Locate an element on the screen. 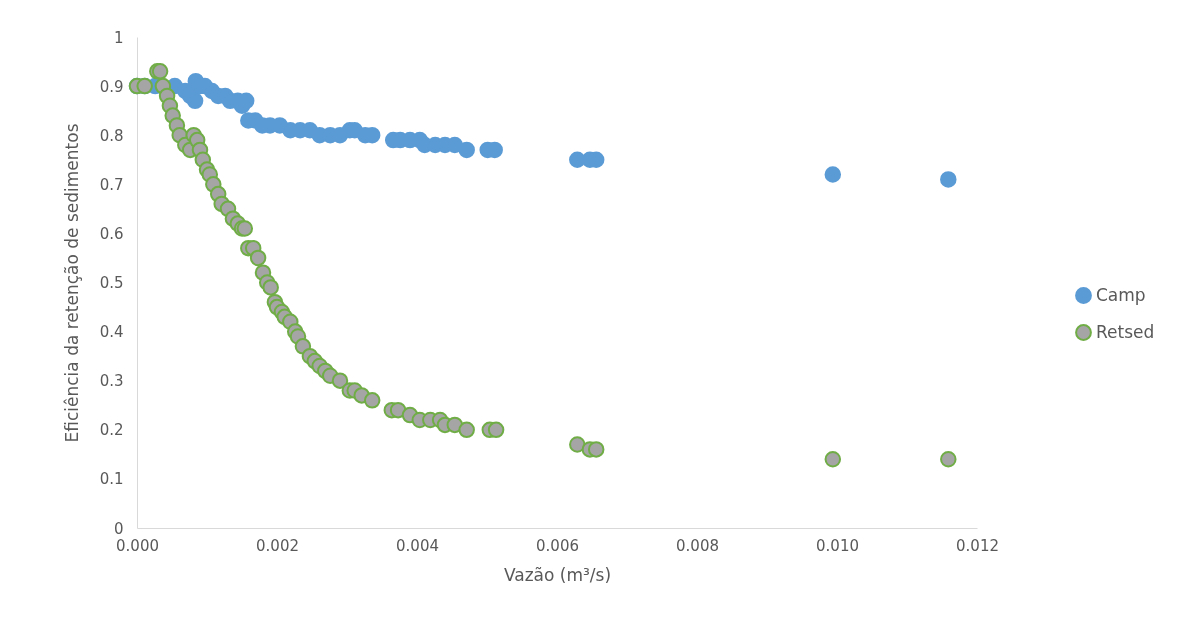 Image resolution: width=1186 pixels, height=641 pixels. y-tick-label: 0.3 is located at coordinates (111, 381).